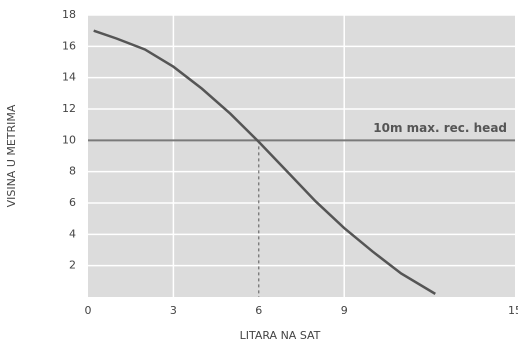  Describe the element at coordinates (440, 128) in the screenshot. I see `reference-label: 10m max. rec. head` at that location.